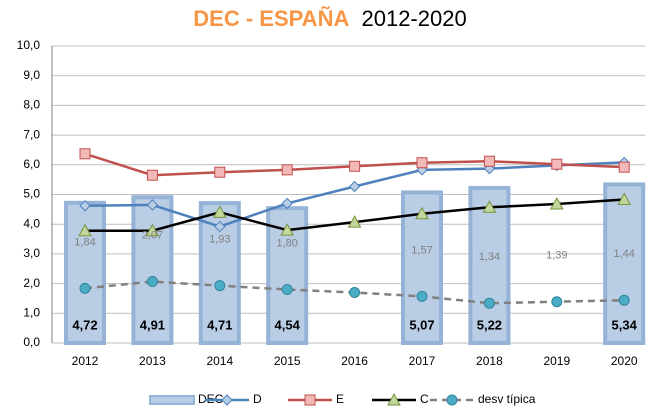 This screenshot has height=410, width=649. What do you see at coordinates (489, 361) in the screenshot?
I see `x-tick-label: 2018` at bounding box center [489, 361].